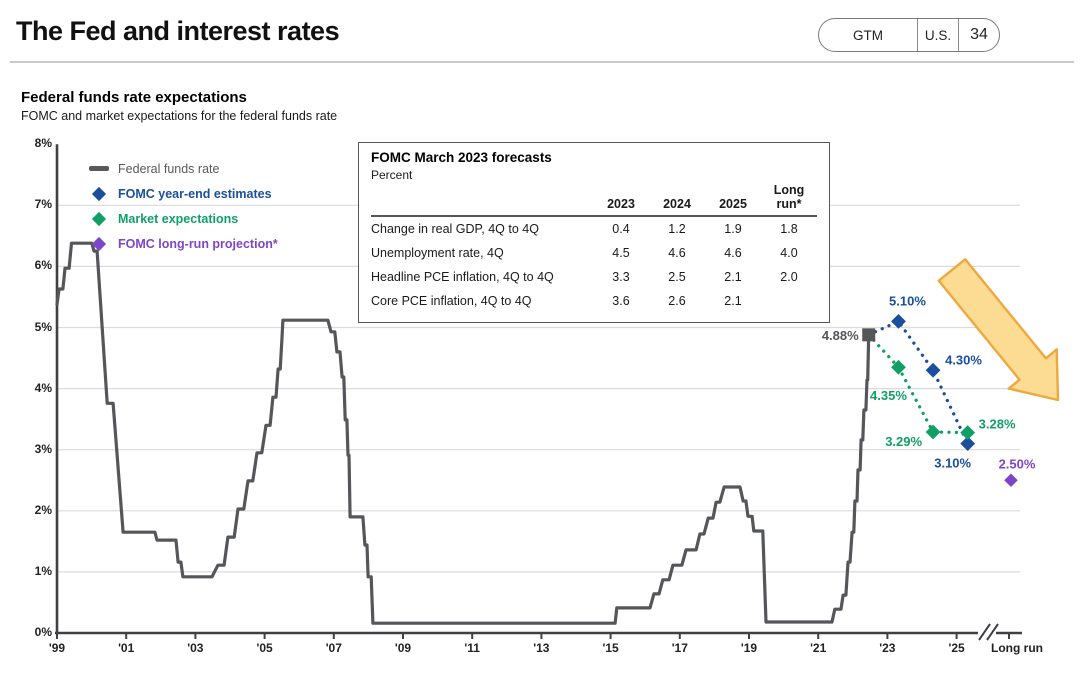  What do you see at coordinates (437, 253) in the screenshot?
I see `row-label: Unemployment rate, 4Q` at bounding box center [437, 253].